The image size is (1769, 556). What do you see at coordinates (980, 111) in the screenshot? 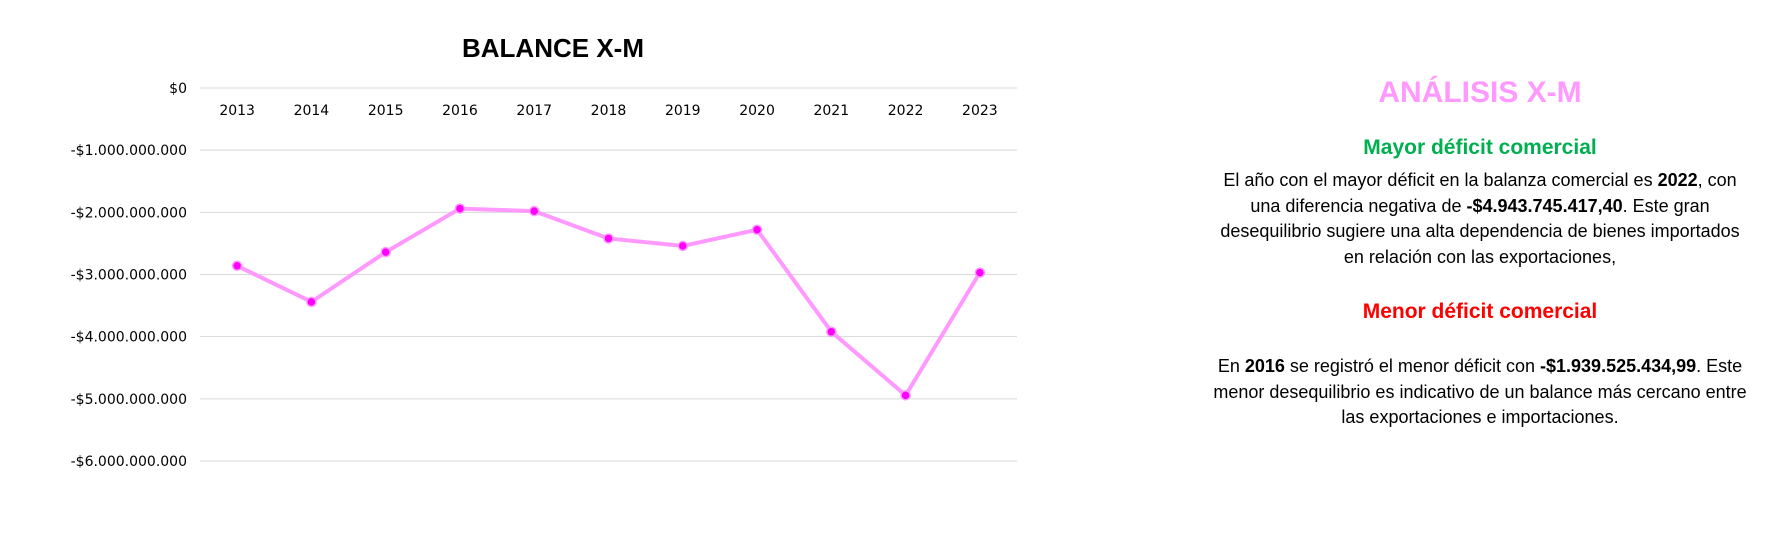
I see `x-tick-label: 2023` at bounding box center [980, 111].